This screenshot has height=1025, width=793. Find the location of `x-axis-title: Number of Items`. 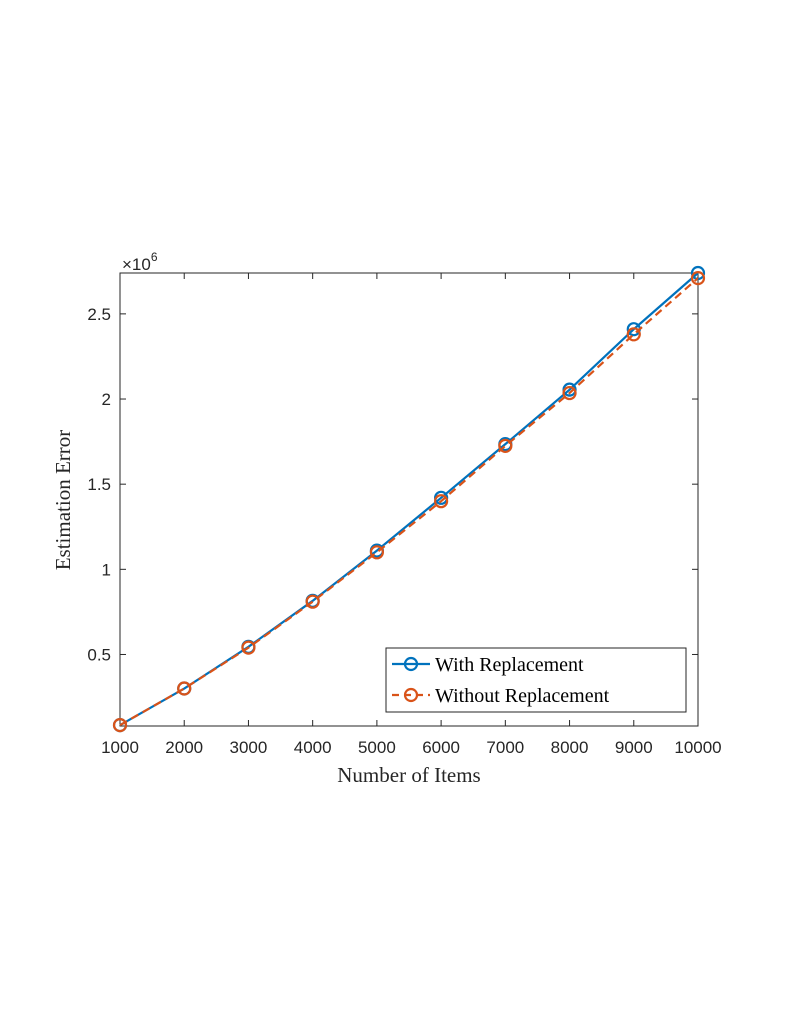

x-axis-title: Number of Items is located at coordinates (408, 775).